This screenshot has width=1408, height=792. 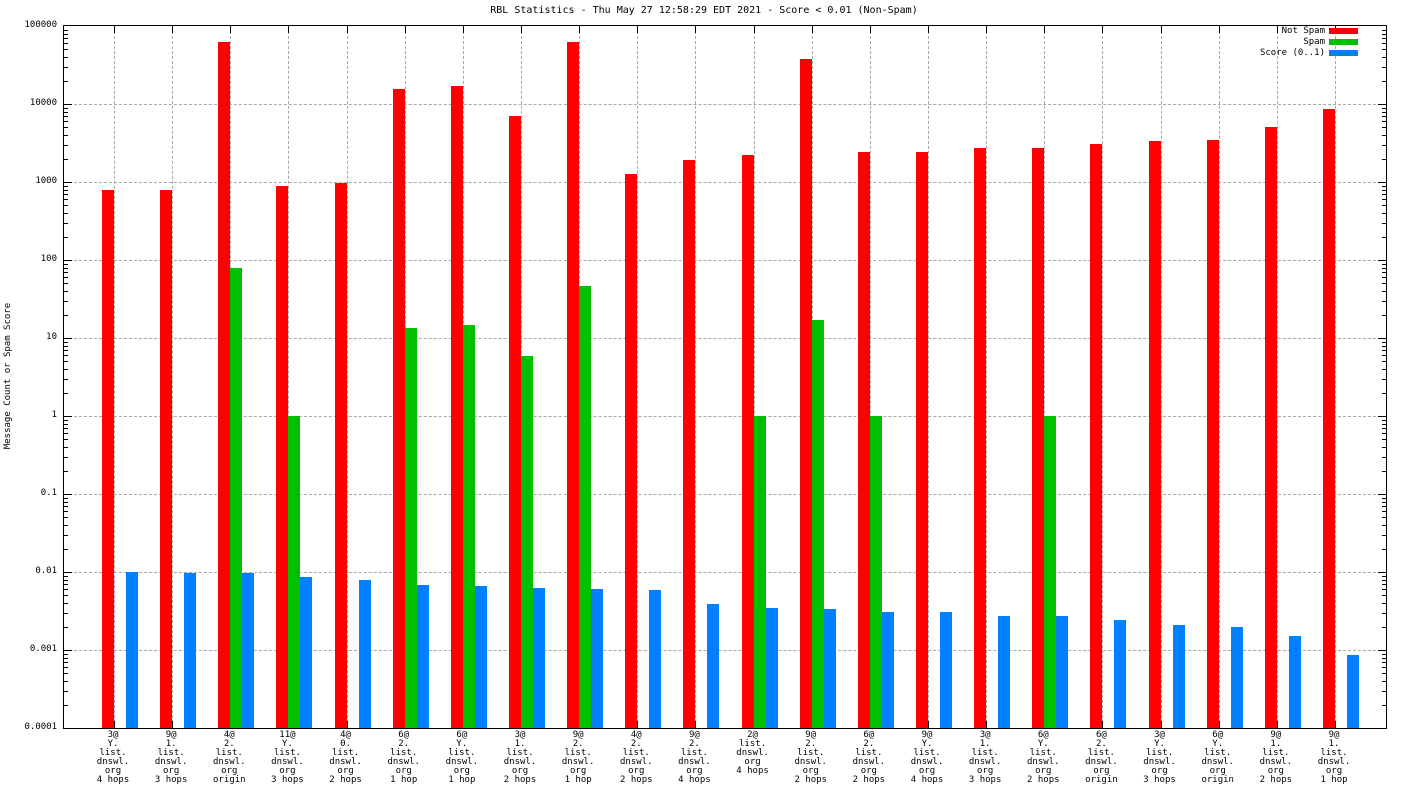 What do you see at coordinates (869, 757) in the screenshot?
I see `x-tick-label: 6@ 2. list. dnswl. org 2 hops` at bounding box center [869, 757].